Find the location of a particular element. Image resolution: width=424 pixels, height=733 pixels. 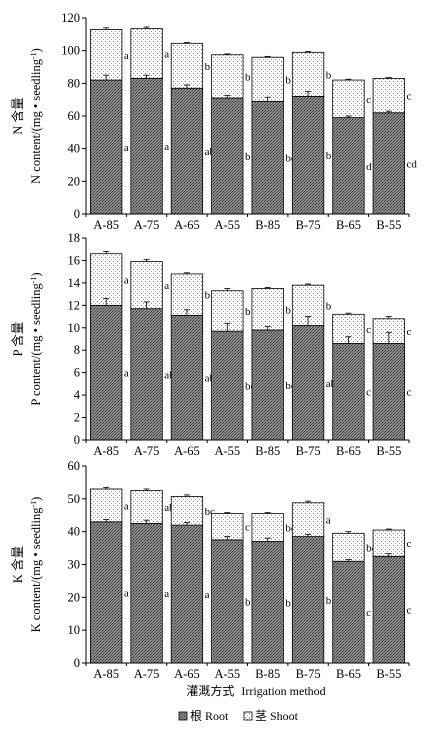

sig-letter-root-n-3: b is located at coordinates (248, 157).